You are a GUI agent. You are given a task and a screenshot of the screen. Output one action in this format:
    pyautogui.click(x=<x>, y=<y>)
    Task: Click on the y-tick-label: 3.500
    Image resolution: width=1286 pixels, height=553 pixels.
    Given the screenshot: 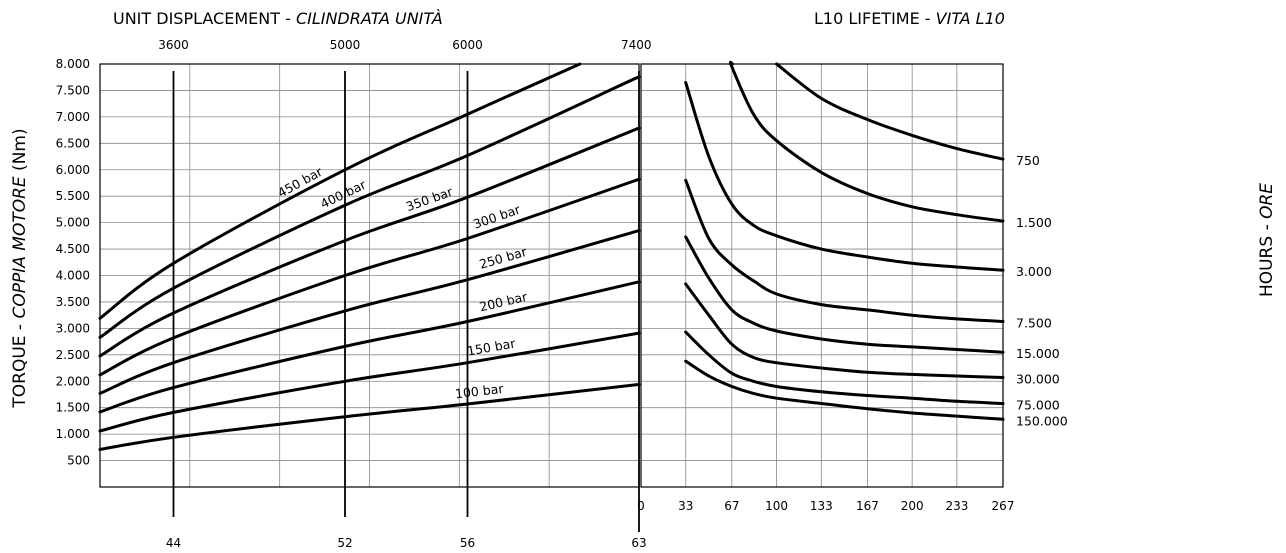 What is the action you would take?
    pyautogui.click(x=73, y=302)
    